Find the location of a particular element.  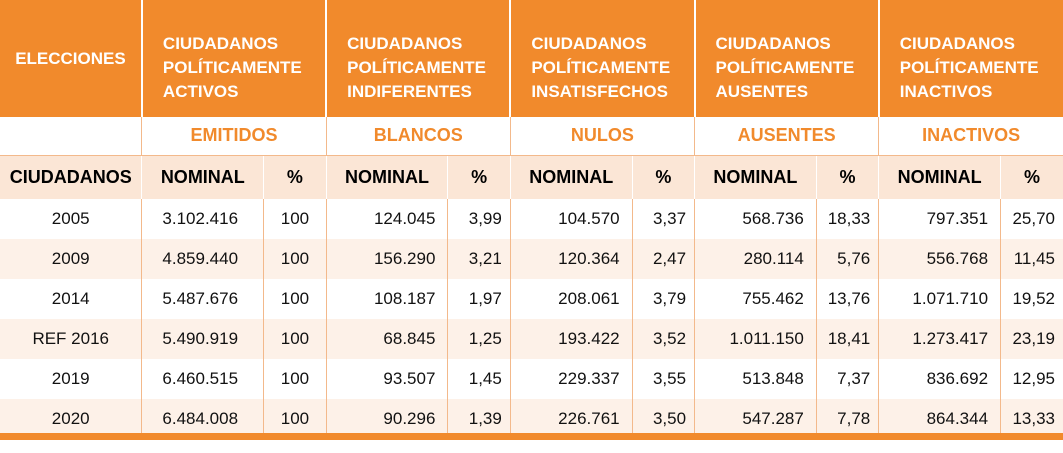

percent-cell: 7,37 is located at coordinates (848, 379).